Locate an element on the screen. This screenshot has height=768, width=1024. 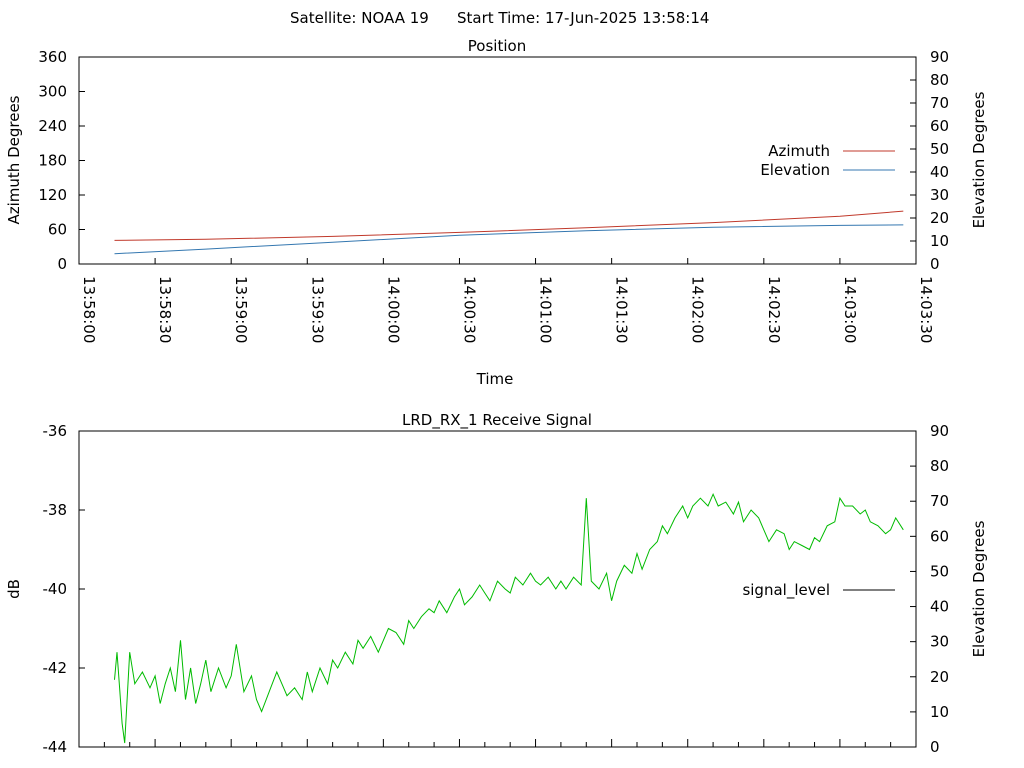
position-y2-tick-label: 10 is located at coordinates (939, 241).